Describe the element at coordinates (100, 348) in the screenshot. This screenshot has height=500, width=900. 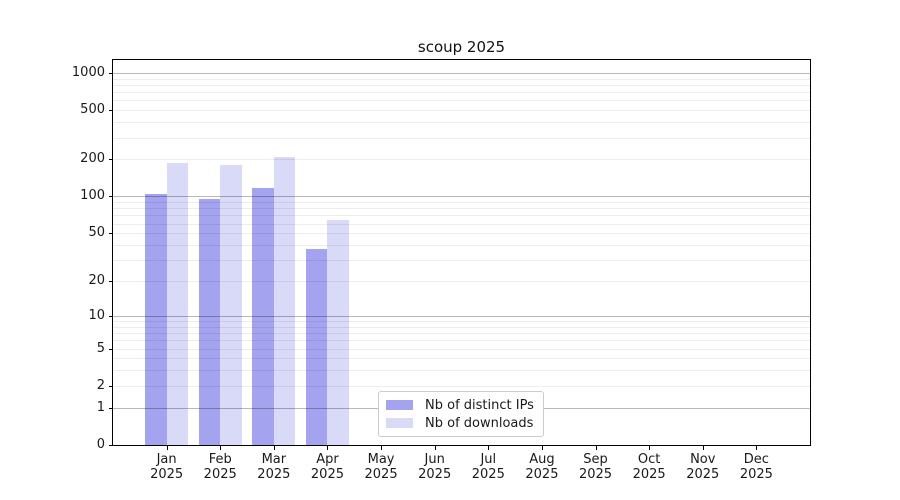
I see `y-tick-label-5: 5` at that location.